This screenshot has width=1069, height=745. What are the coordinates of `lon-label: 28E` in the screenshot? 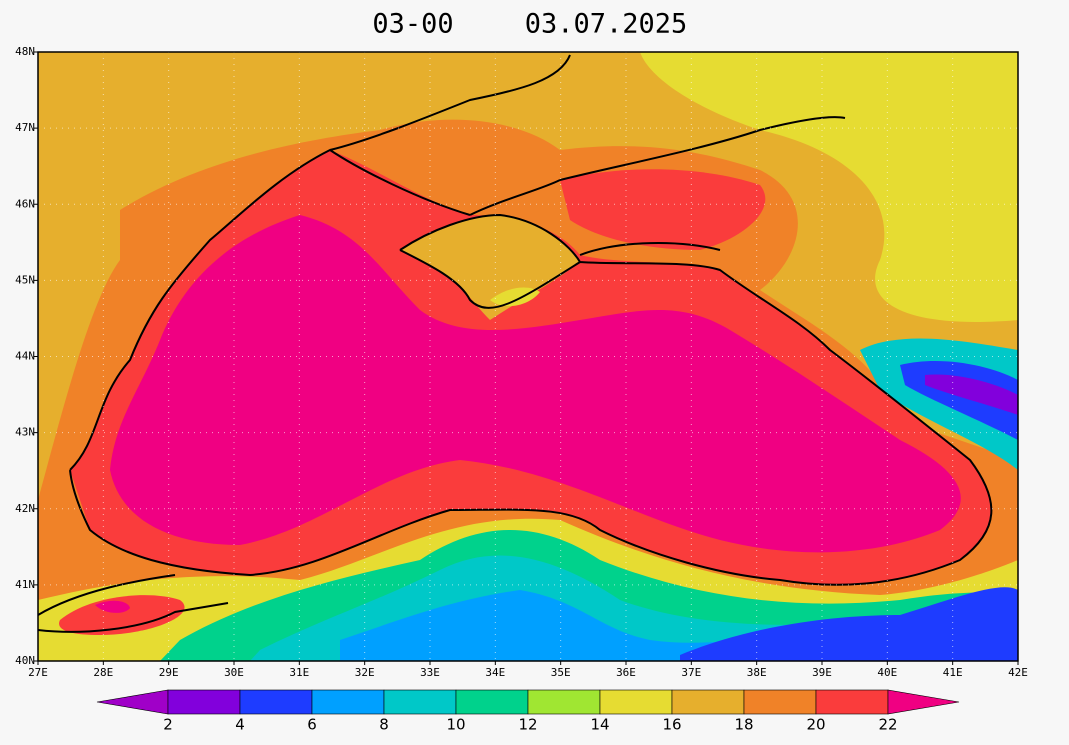 It's located at (103, 672).